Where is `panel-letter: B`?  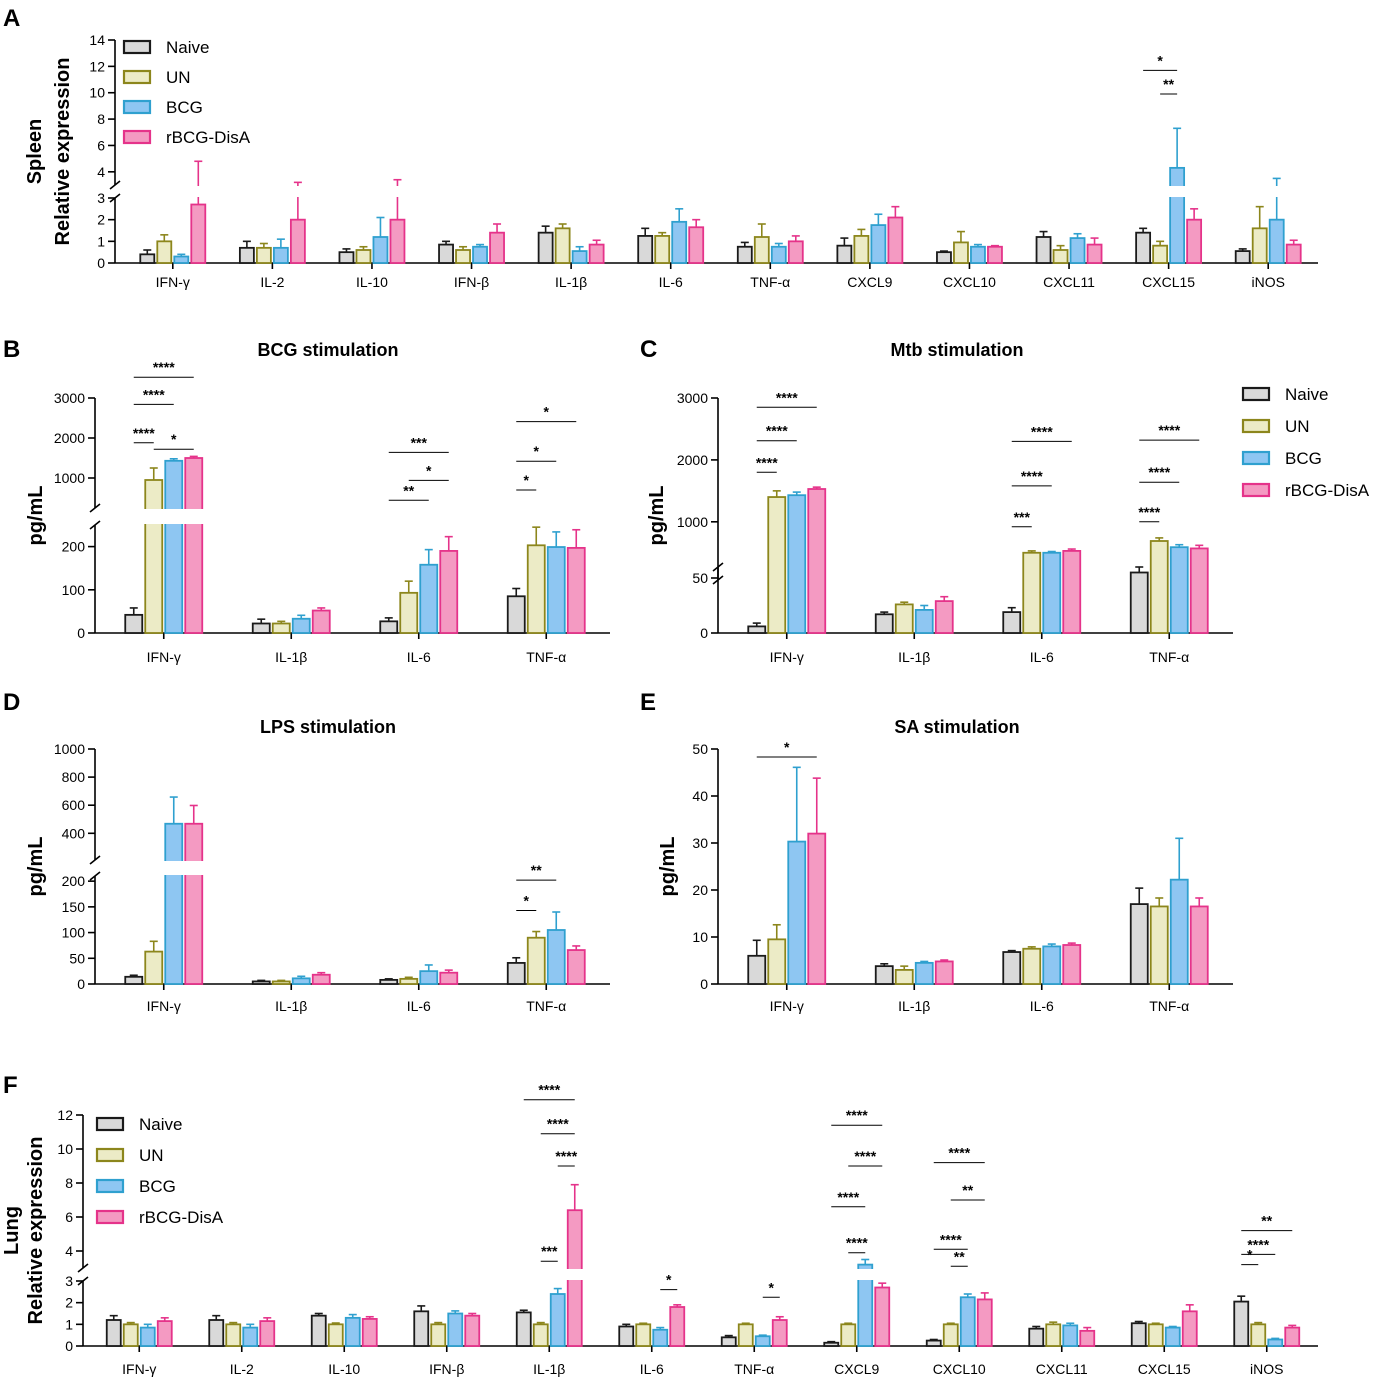
panel-letter: B is located at coordinates (11, 349).